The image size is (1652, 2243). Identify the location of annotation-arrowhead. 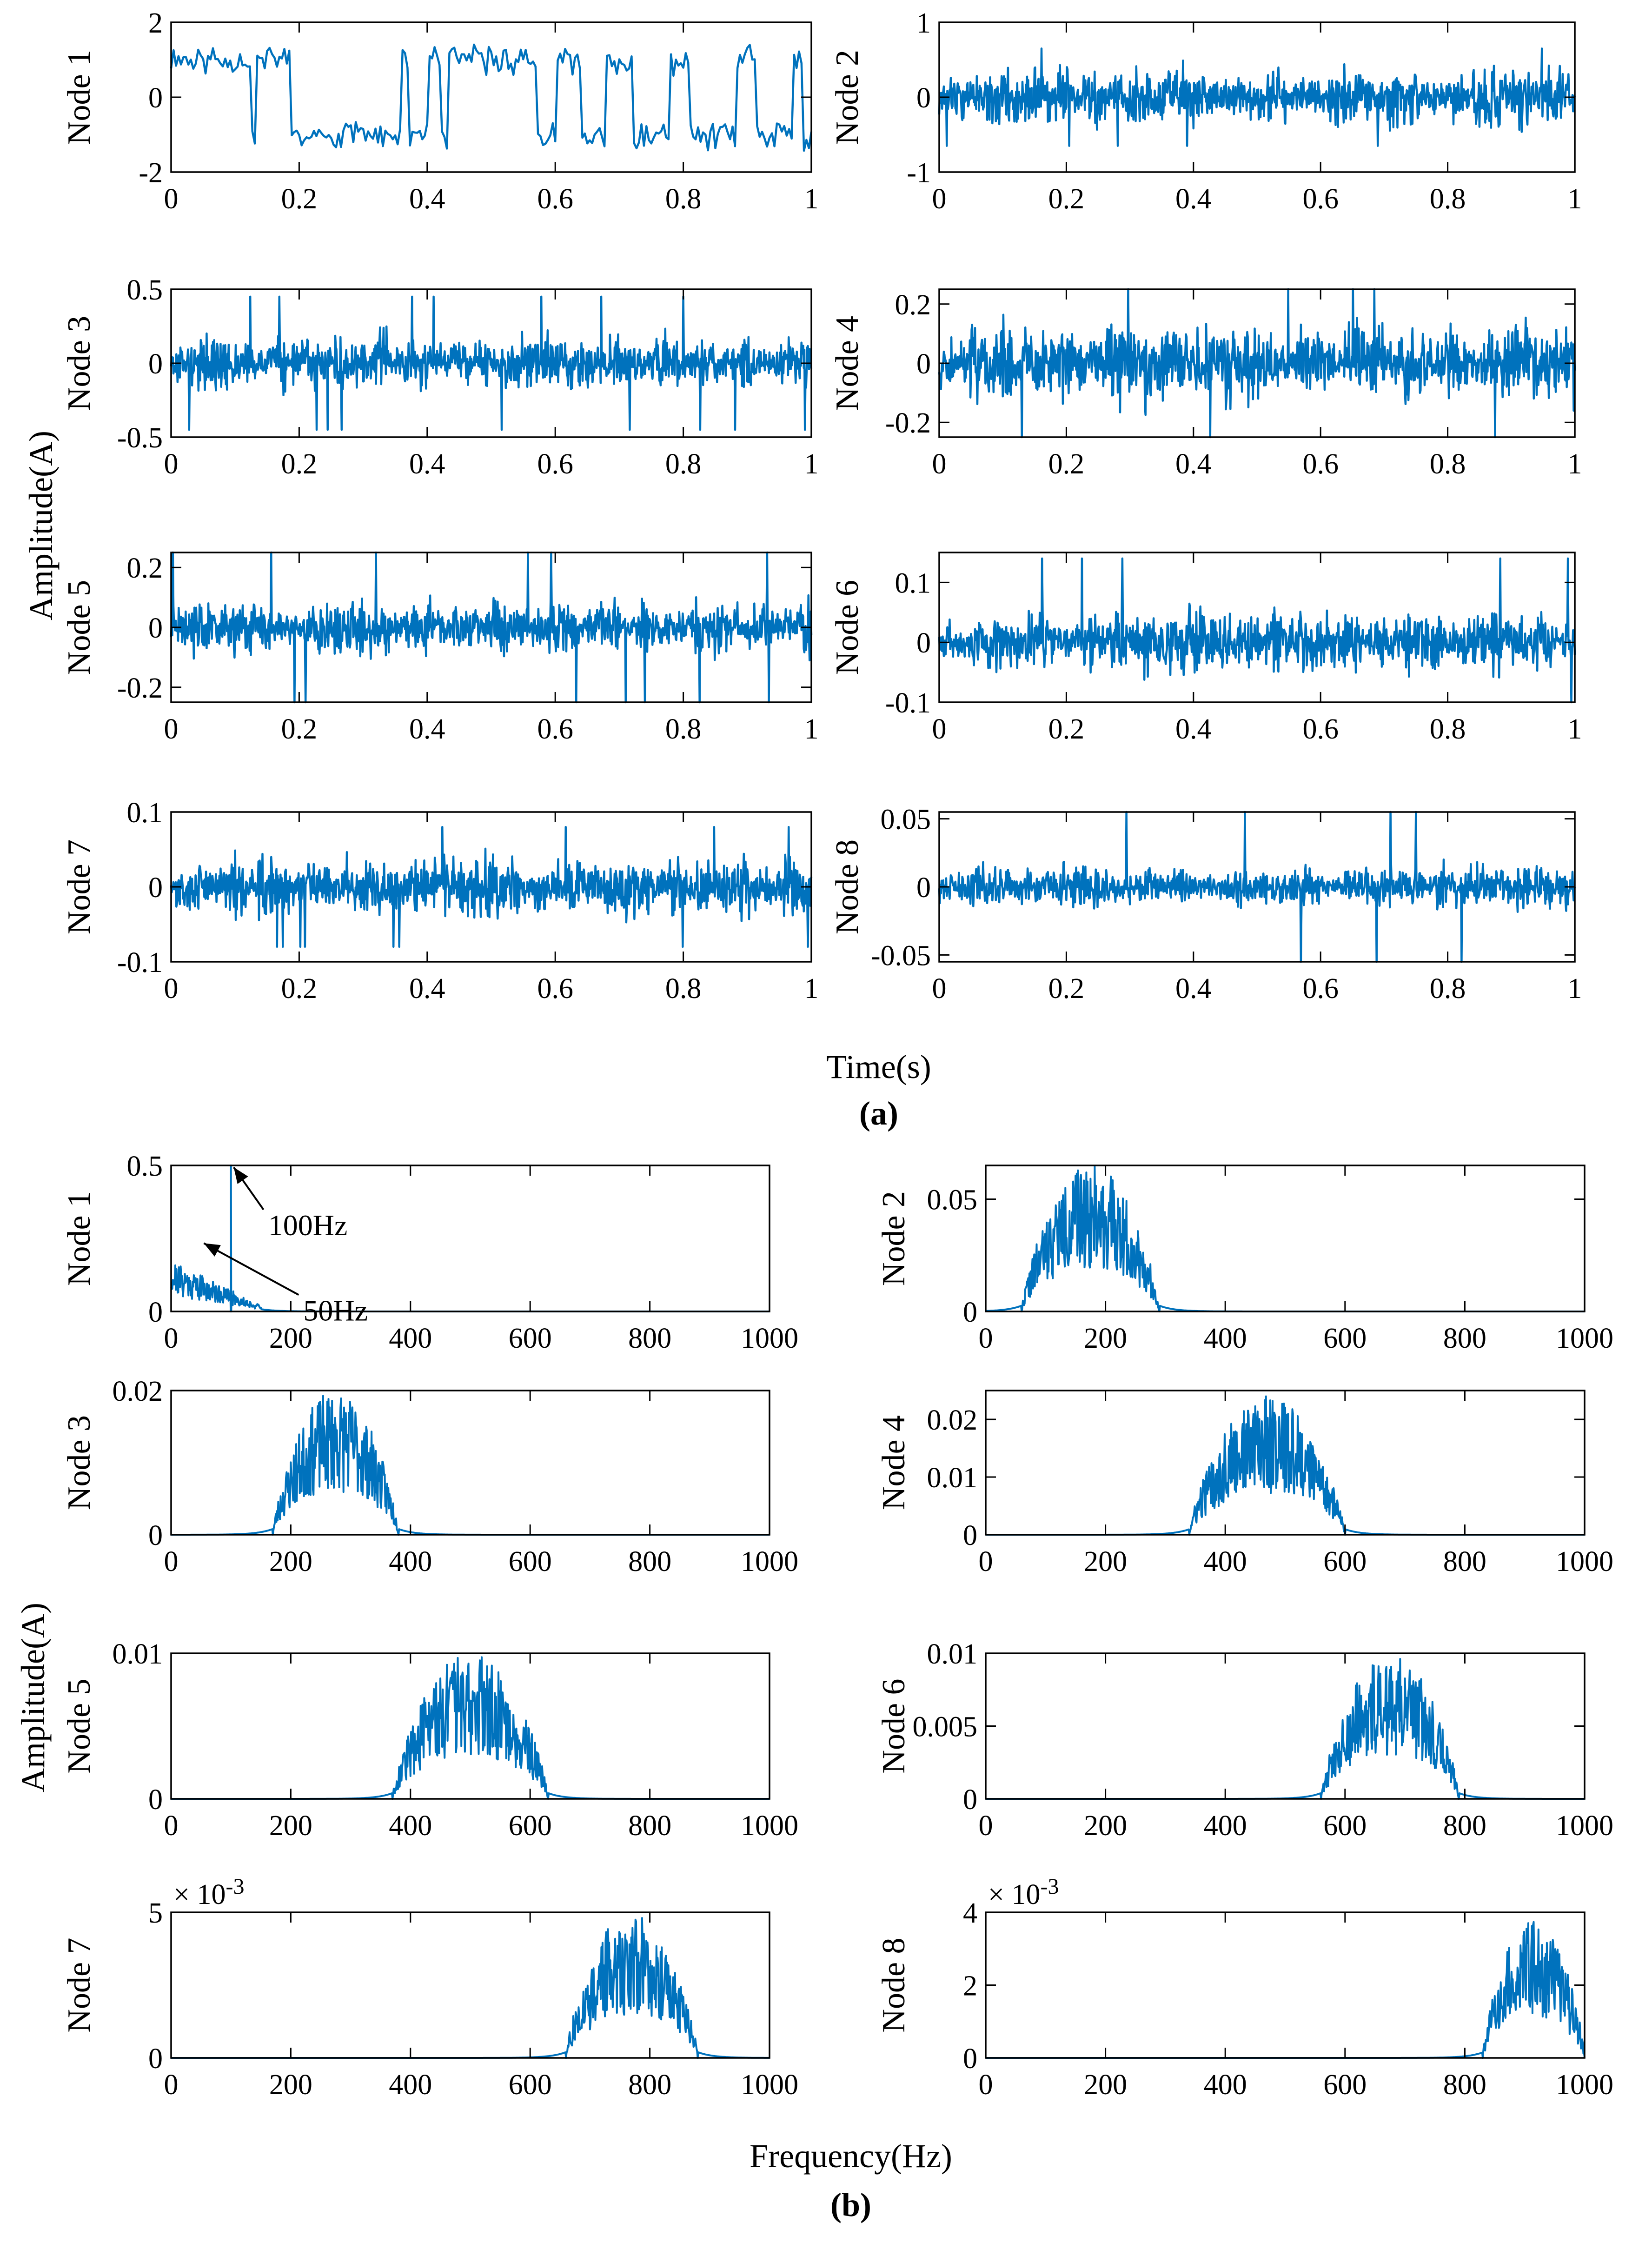
(212, 1250).